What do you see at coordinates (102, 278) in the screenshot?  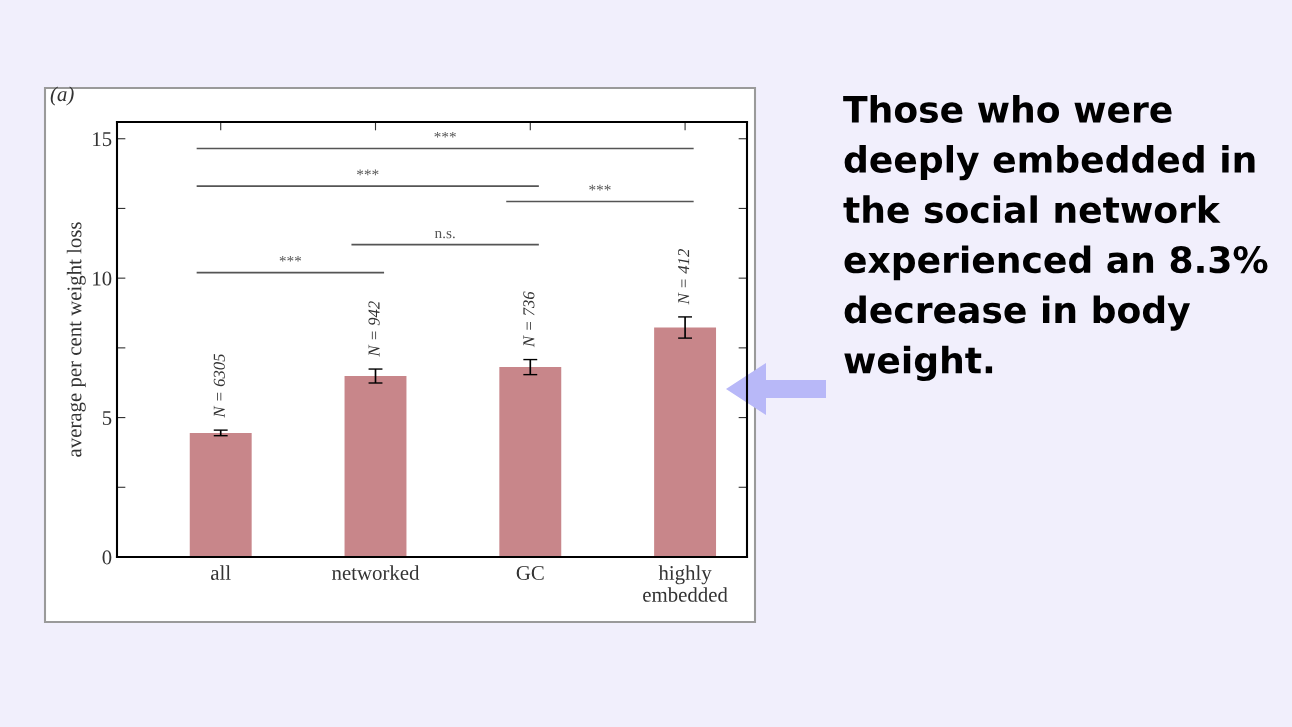 I see `y-tick-label: 10` at bounding box center [102, 278].